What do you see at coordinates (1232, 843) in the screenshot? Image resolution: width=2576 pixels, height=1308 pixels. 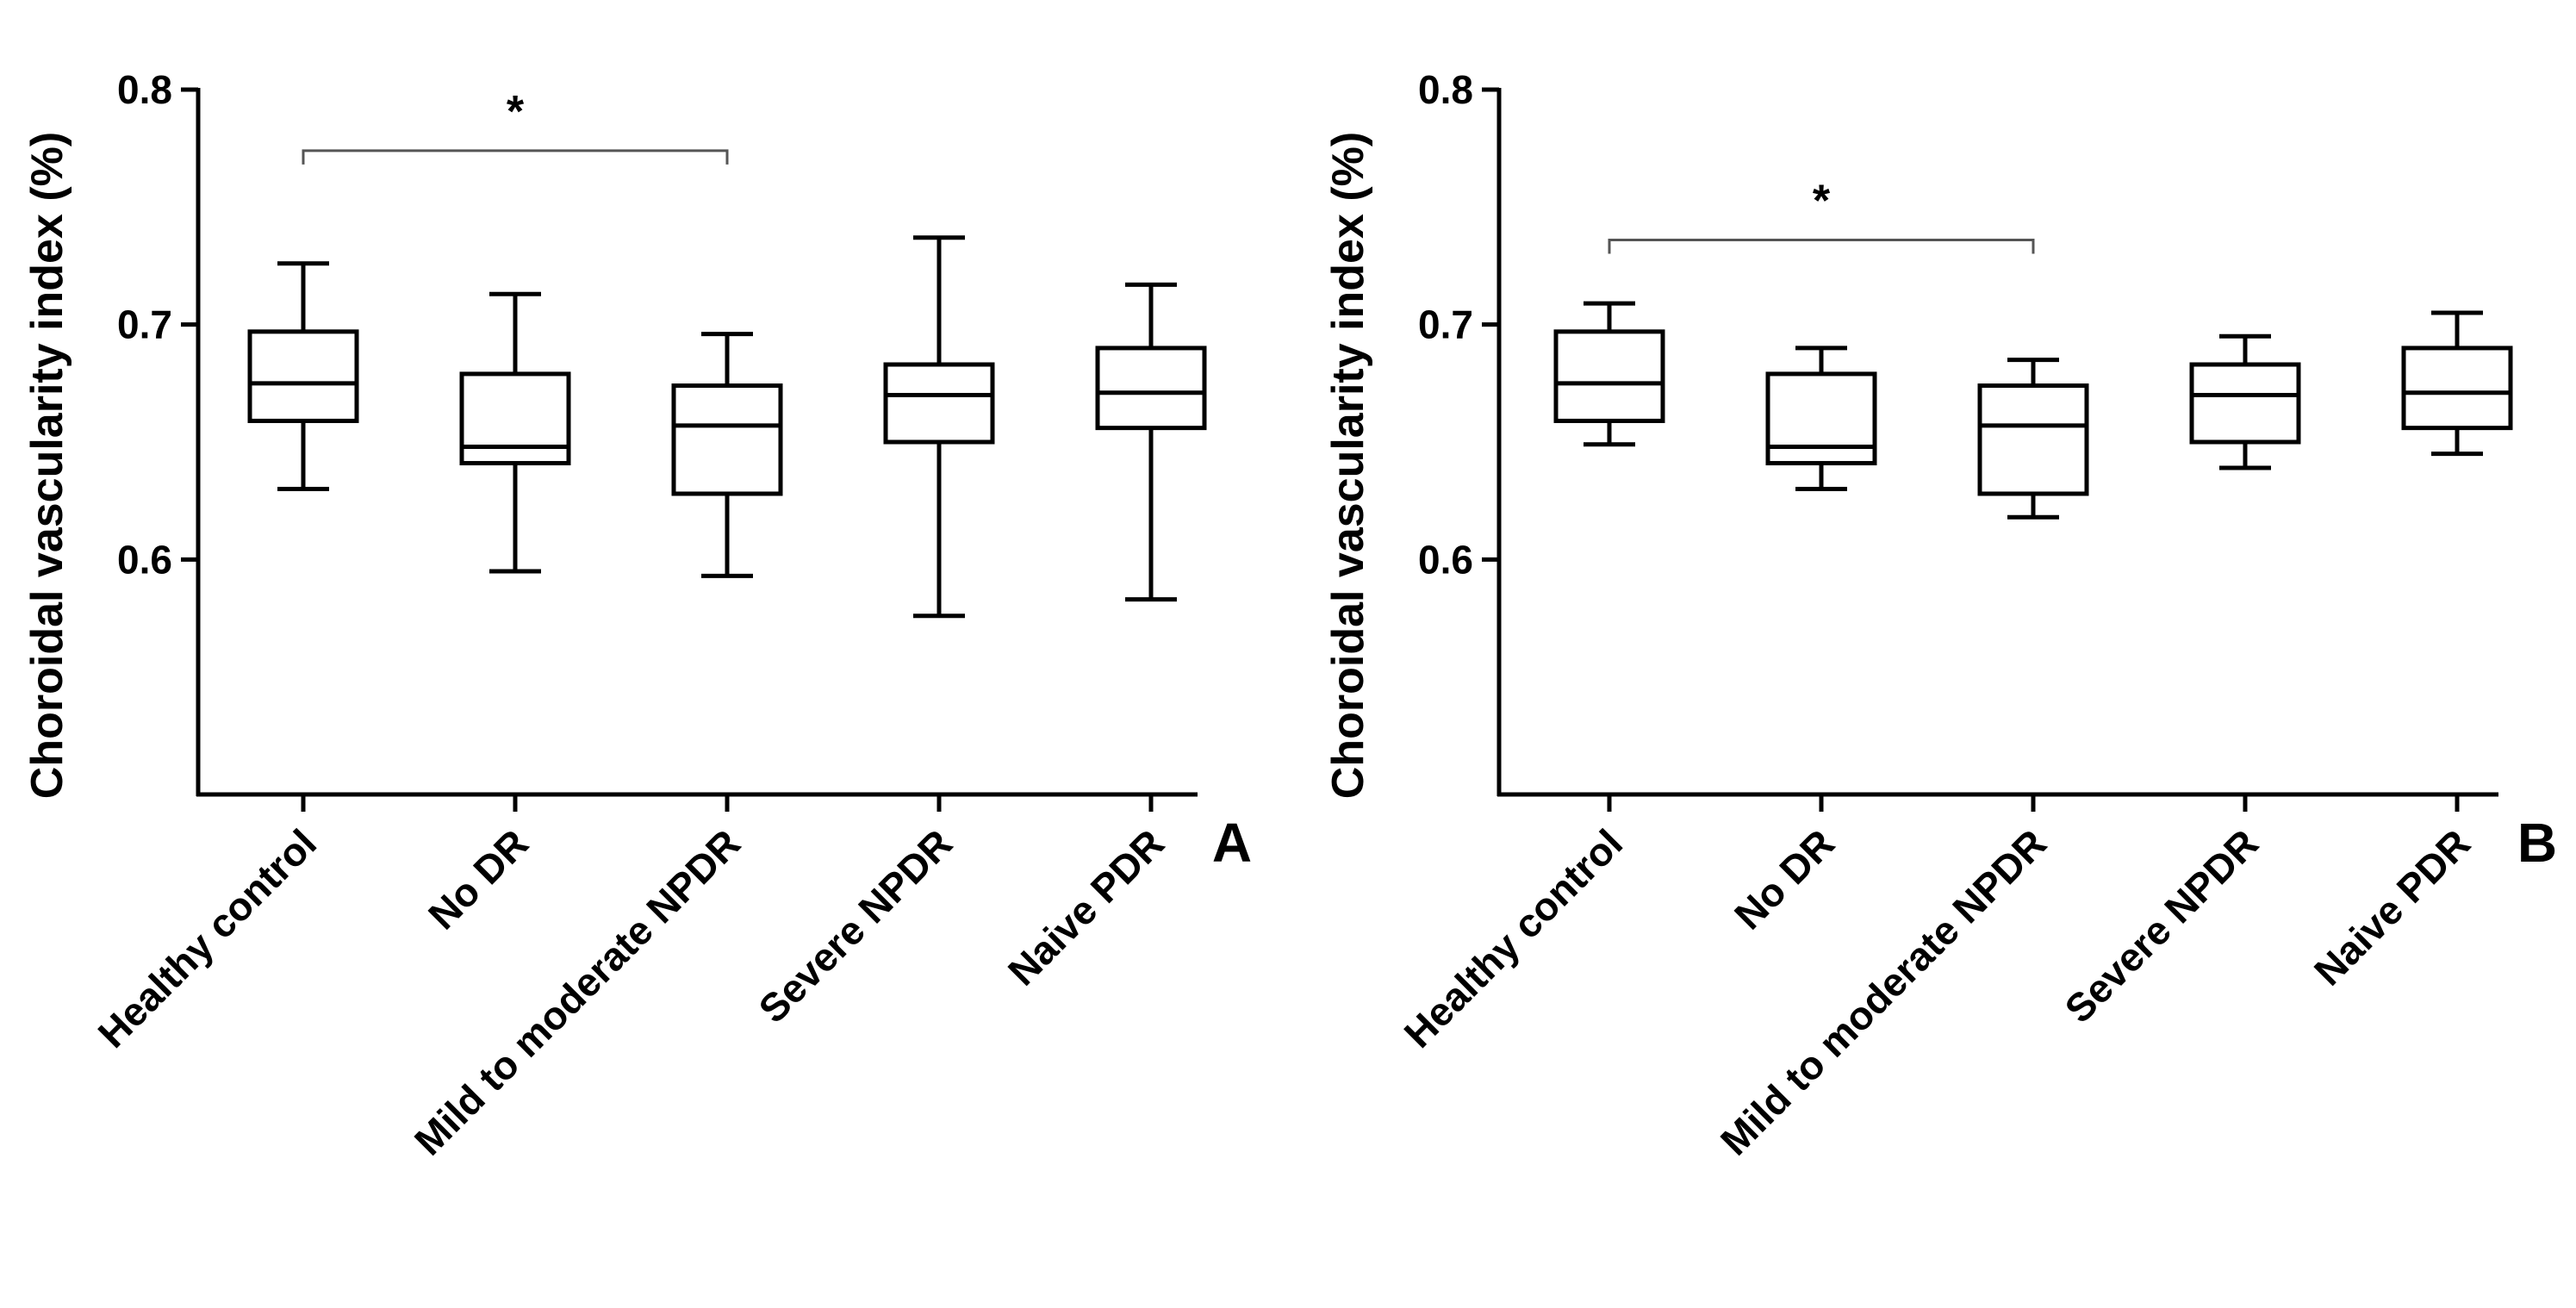 I see `panel-label: A` at bounding box center [1232, 843].